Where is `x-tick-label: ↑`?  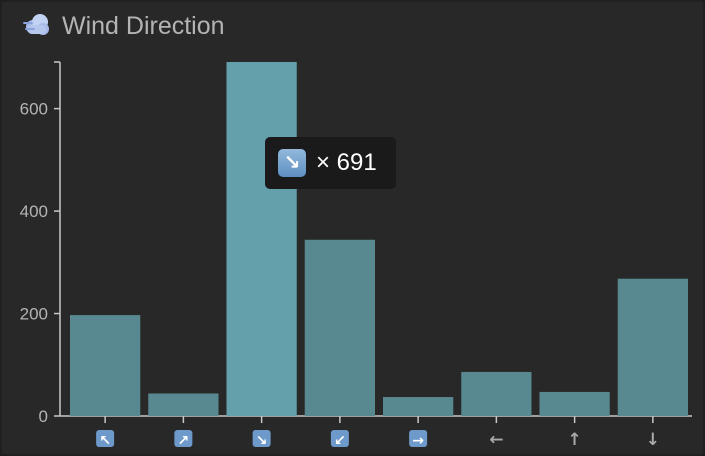
x-tick-label: ↑ is located at coordinates (575, 440).